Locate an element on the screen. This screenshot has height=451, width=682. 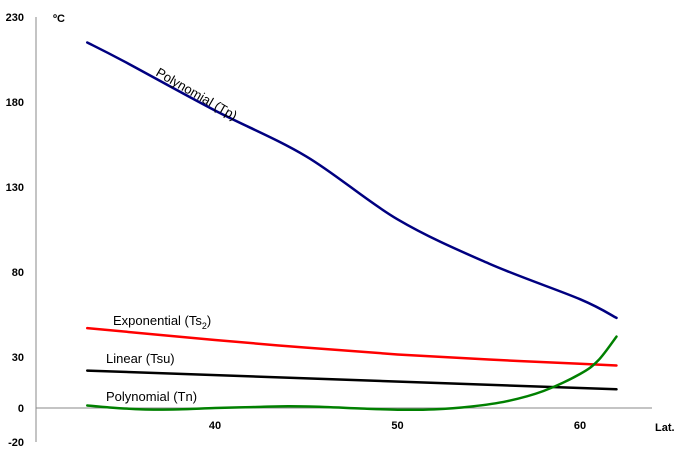
label-polynomial-tn: Polynomial (Tn) is located at coordinates (151, 396).